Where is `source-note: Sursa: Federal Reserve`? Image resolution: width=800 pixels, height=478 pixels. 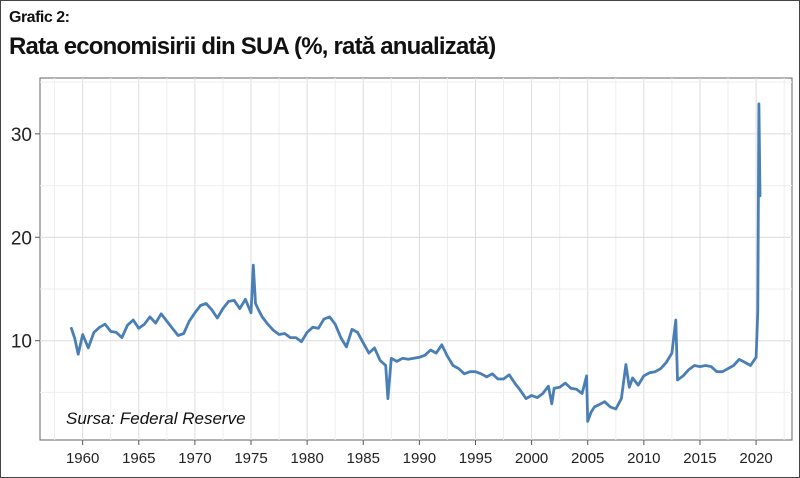 source-note: Sursa: Federal Reserve is located at coordinates (156, 418).